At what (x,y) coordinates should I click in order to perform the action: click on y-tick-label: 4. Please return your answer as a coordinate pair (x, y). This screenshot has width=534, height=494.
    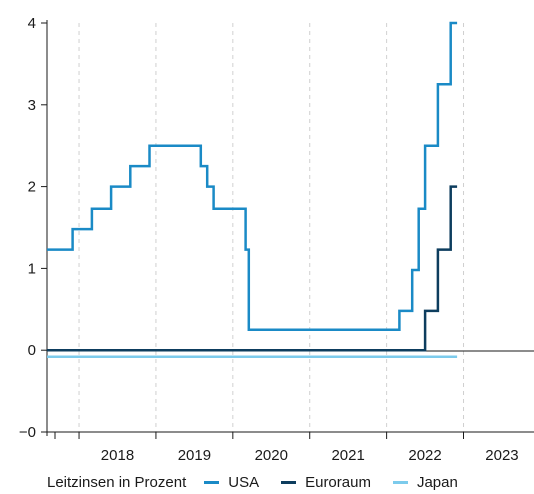
    Looking at the image, I should click on (32, 23).